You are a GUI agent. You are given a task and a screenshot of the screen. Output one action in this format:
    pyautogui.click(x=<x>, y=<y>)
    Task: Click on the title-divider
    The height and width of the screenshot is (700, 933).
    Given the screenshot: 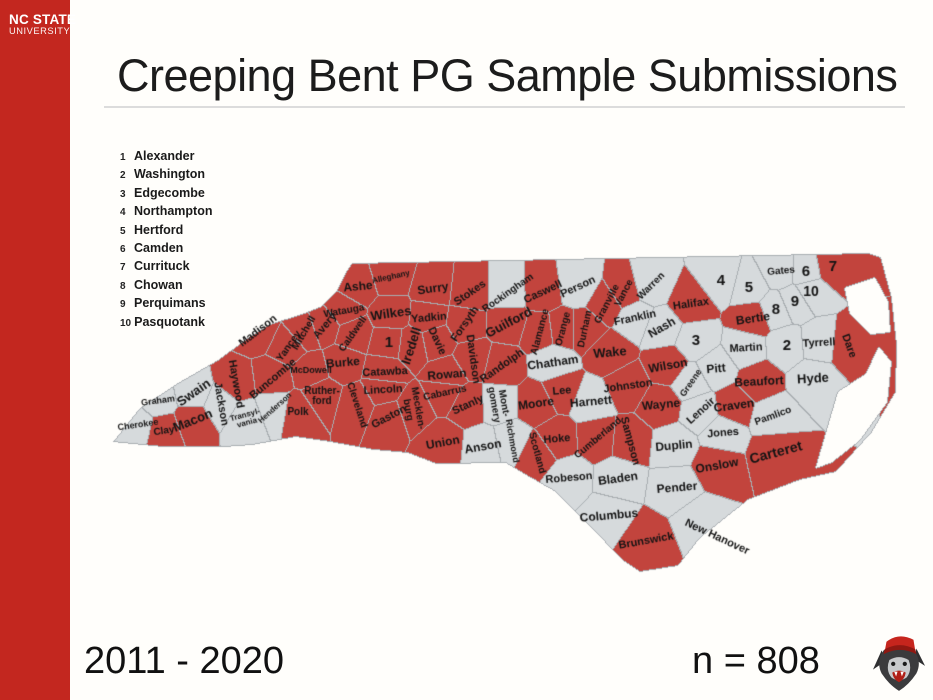 What is the action you would take?
    pyautogui.click(x=504, y=107)
    